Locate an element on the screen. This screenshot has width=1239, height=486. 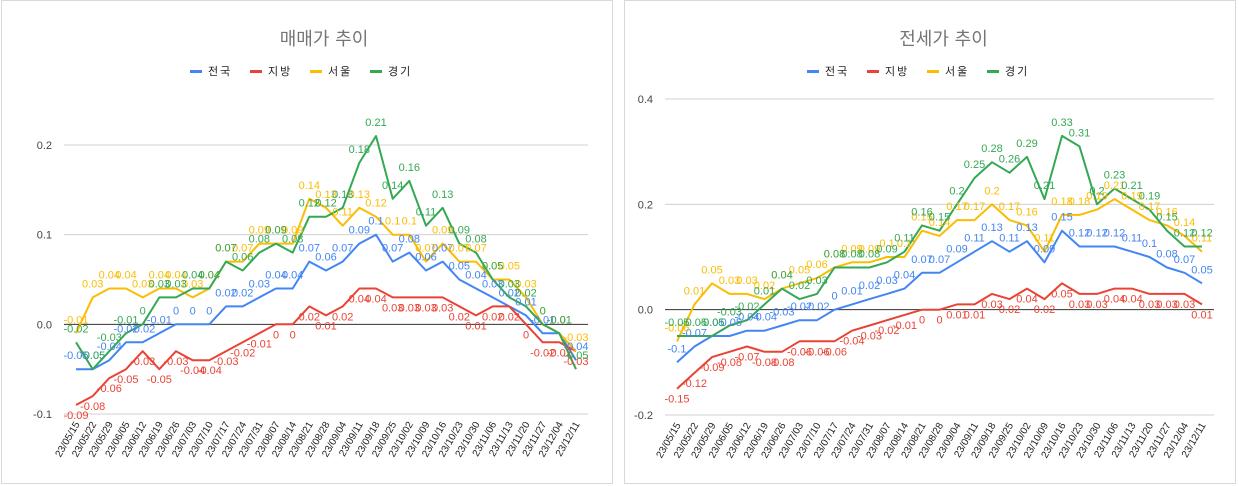
data-label: -0.08 is located at coordinates (781, 363).